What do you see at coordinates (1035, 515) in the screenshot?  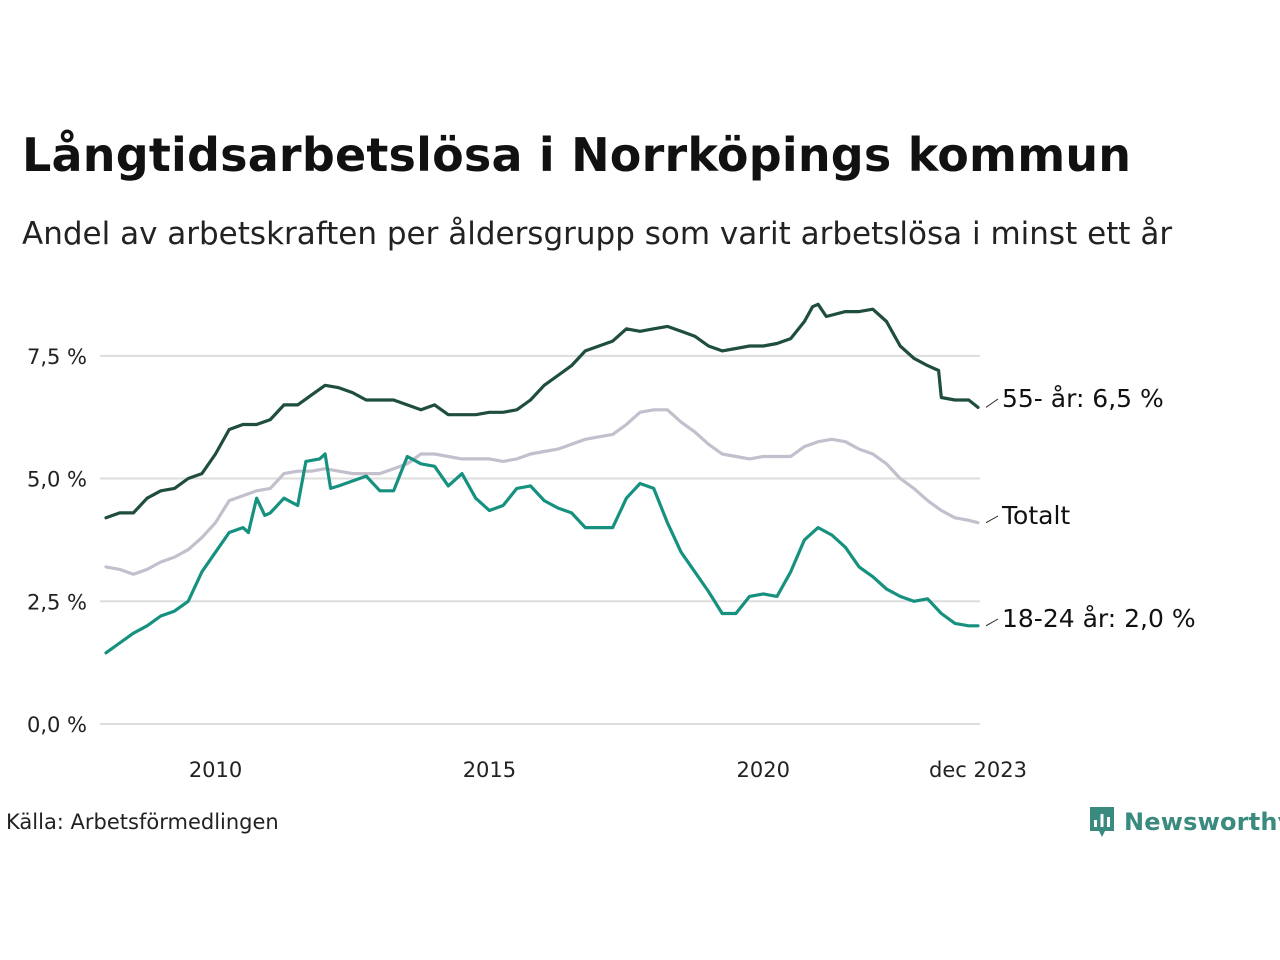 I see `end-label-total: Totalt` at bounding box center [1035, 515].